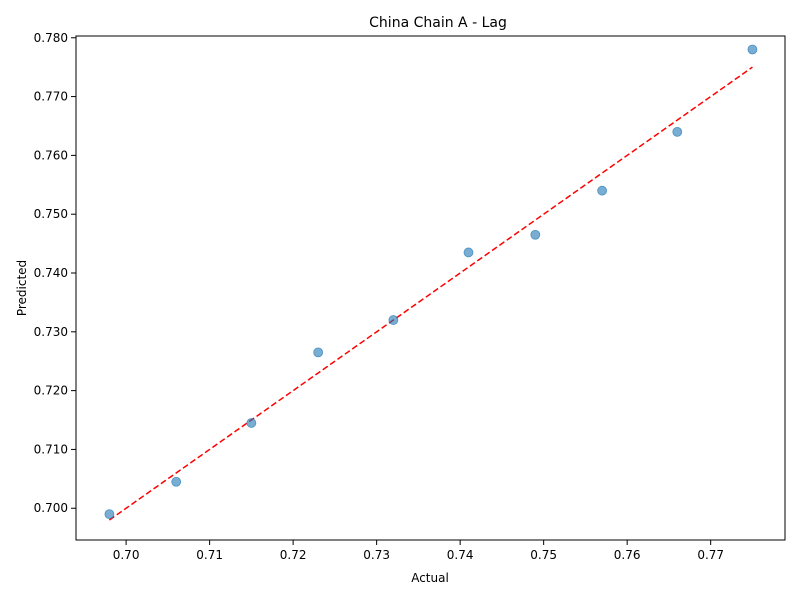 The width and height of the screenshot is (800, 600). Describe the element at coordinates (430, 578) in the screenshot. I see `x-axis-label: Actual` at that location.